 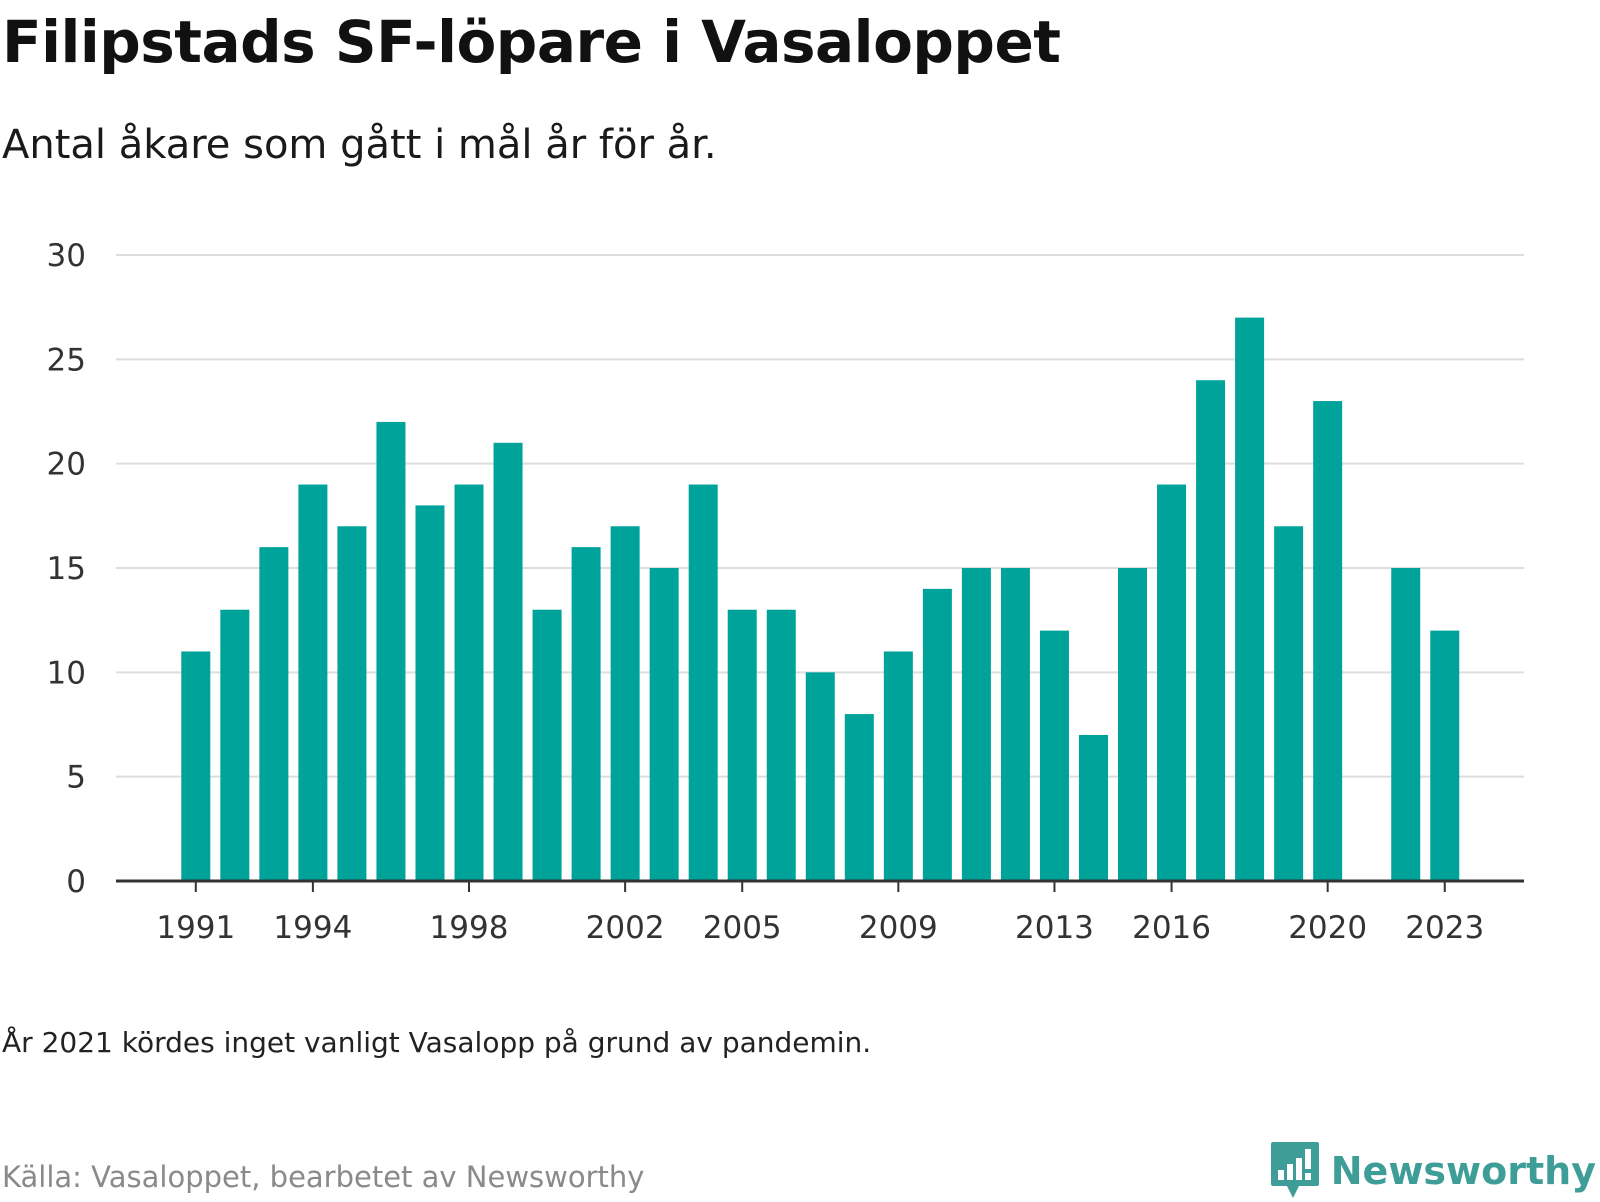 I want to click on bar-2023, so click(x=1445, y=755).